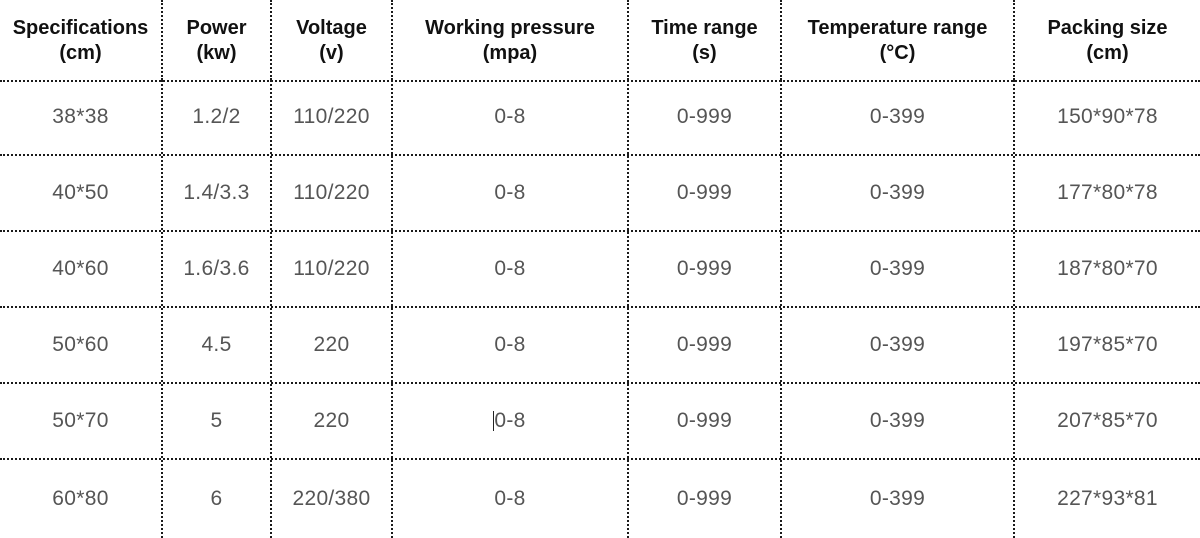 The width and height of the screenshot is (1200, 538). What do you see at coordinates (81, 345) in the screenshot?
I see `cell-specifications: 50*60` at bounding box center [81, 345].